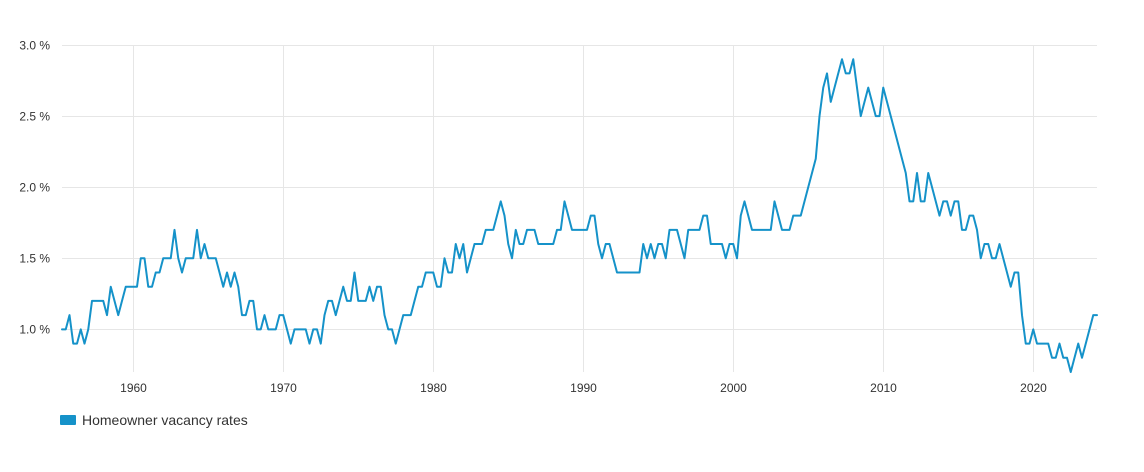 This screenshot has height=472, width=1144. I want to click on y-axis: 1.0 % 1.5 % 2.0 % 2.5 % 3.0 %, so click(34, 188).